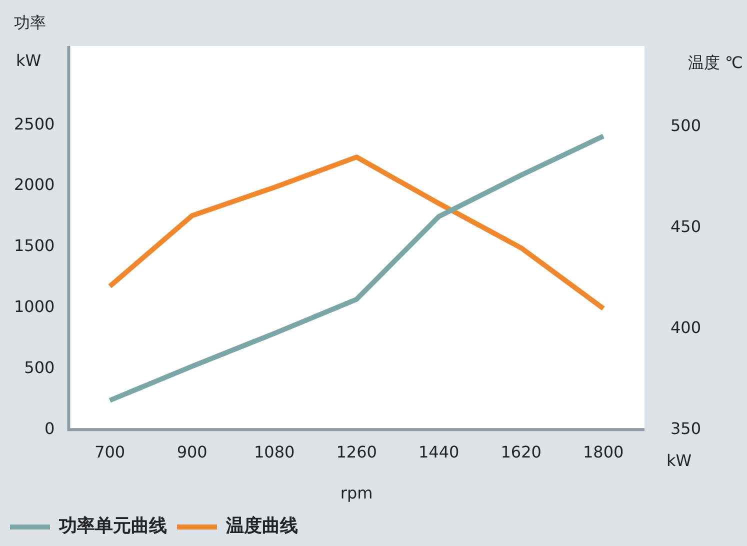  Describe the element at coordinates (49, 428) in the screenshot. I see `y-tick-label: 0` at that location.